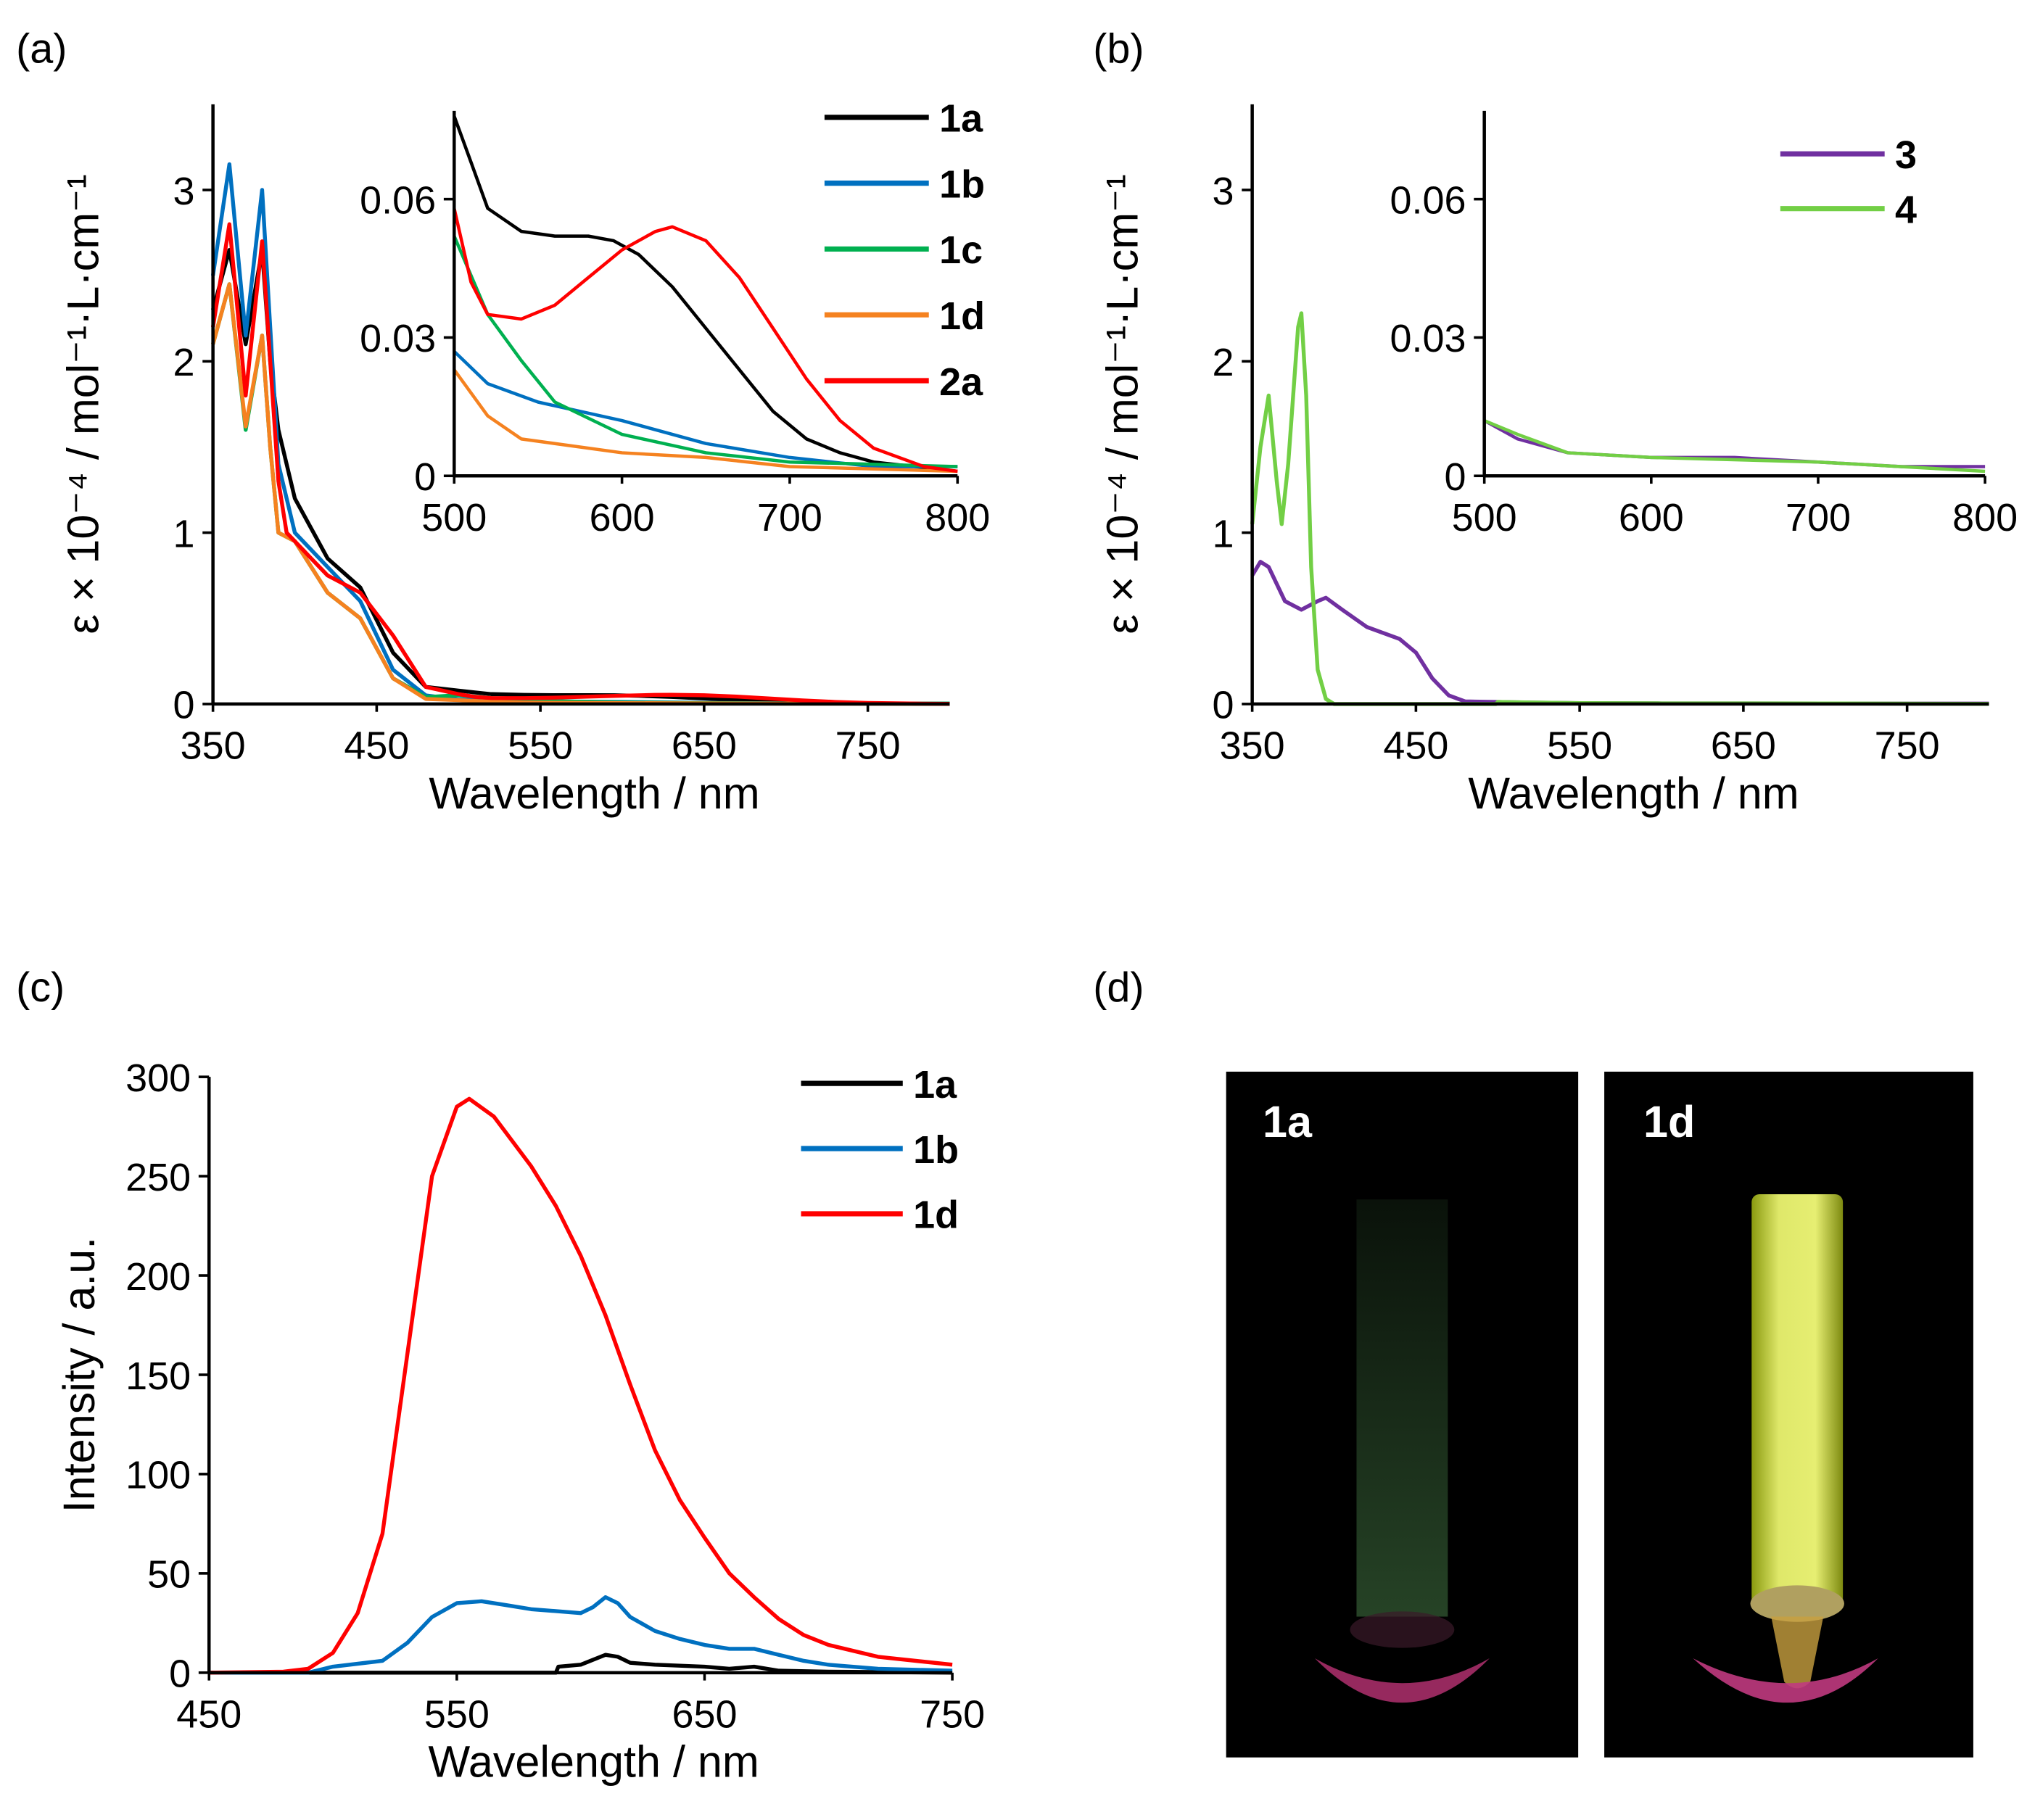  I want to click on y-tick-label: 300, so click(158, 1078).